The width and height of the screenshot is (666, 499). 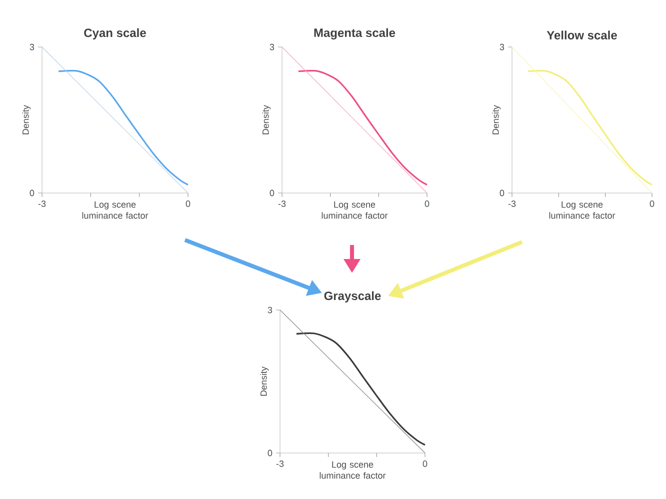 What do you see at coordinates (115, 34) in the screenshot?
I see `chart-title: Cyan scale` at bounding box center [115, 34].